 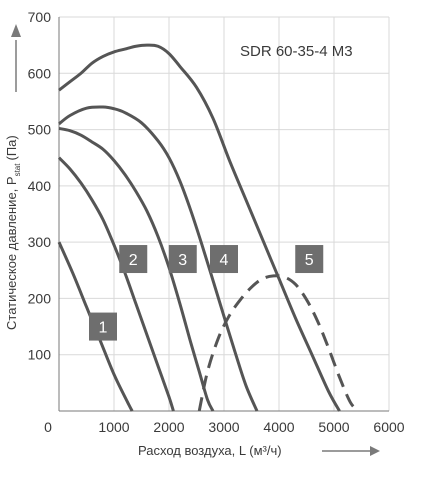 I want to click on x-tick-label: 1000, so click(x=113, y=427).